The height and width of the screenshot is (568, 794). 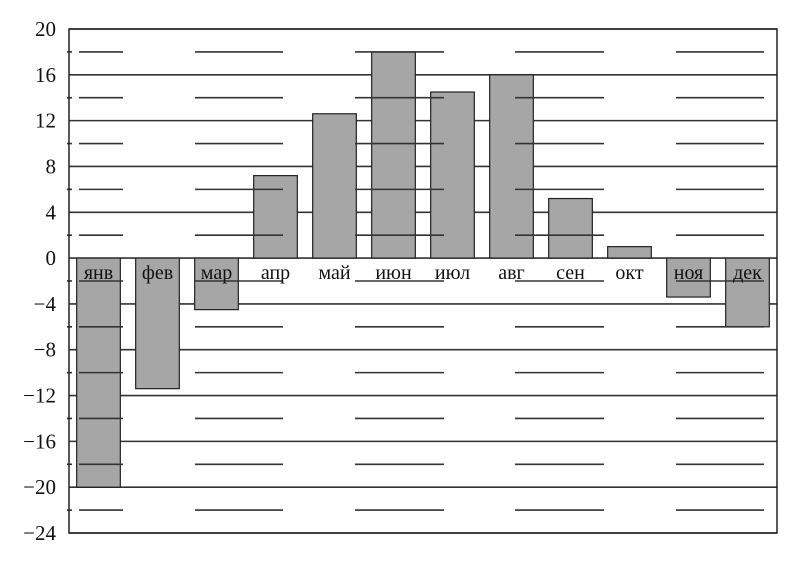 What do you see at coordinates (45, 29) in the screenshot?
I see `y-tick-label: 20` at bounding box center [45, 29].